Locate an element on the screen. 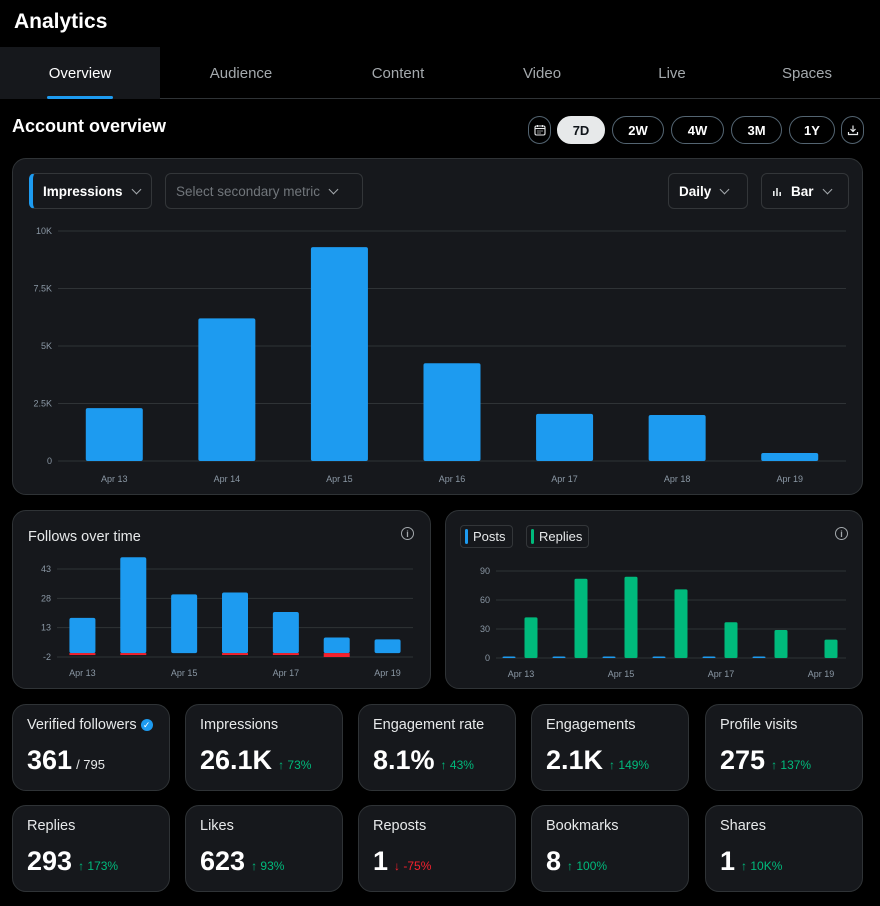  stat-value: 2.1K ↑ 149% is located at coordinates (597, 760).